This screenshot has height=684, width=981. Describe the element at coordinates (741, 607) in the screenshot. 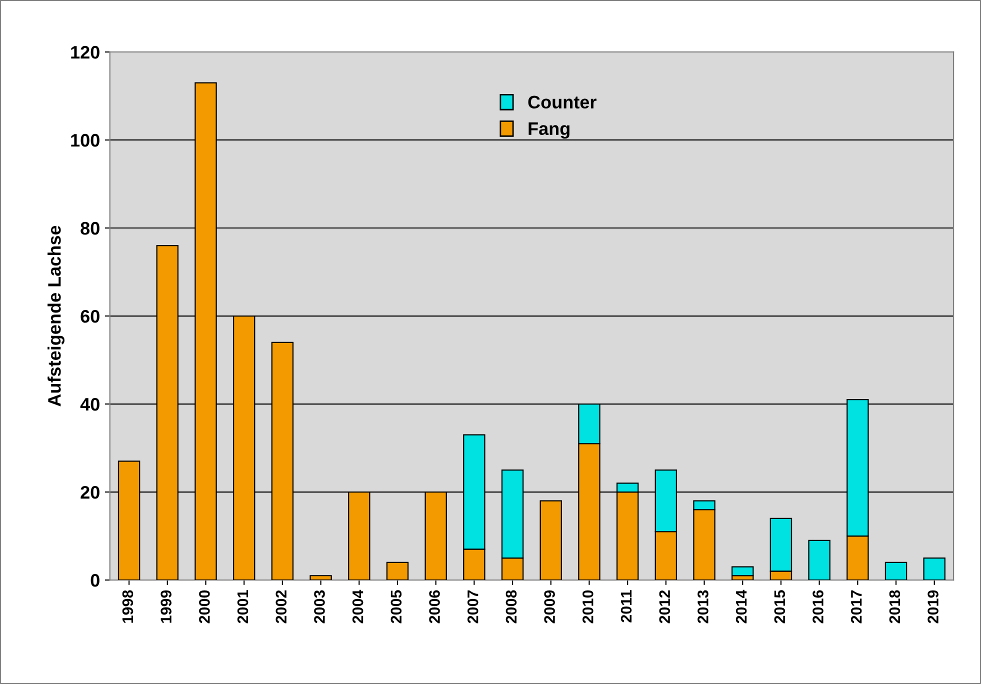

I see `x-tick-label: 2014` at that location.